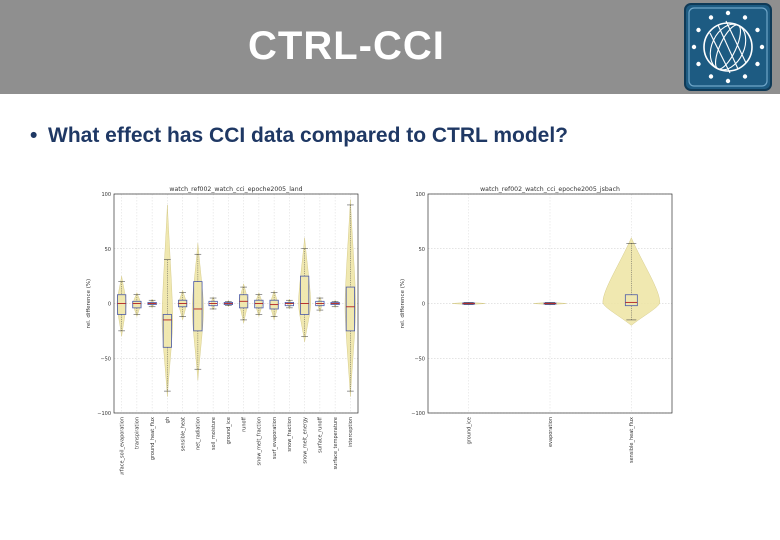 This screenshot has width=780, height=540. I want to click on x-tick-label: snow_melt_energy, so click(305, 440).